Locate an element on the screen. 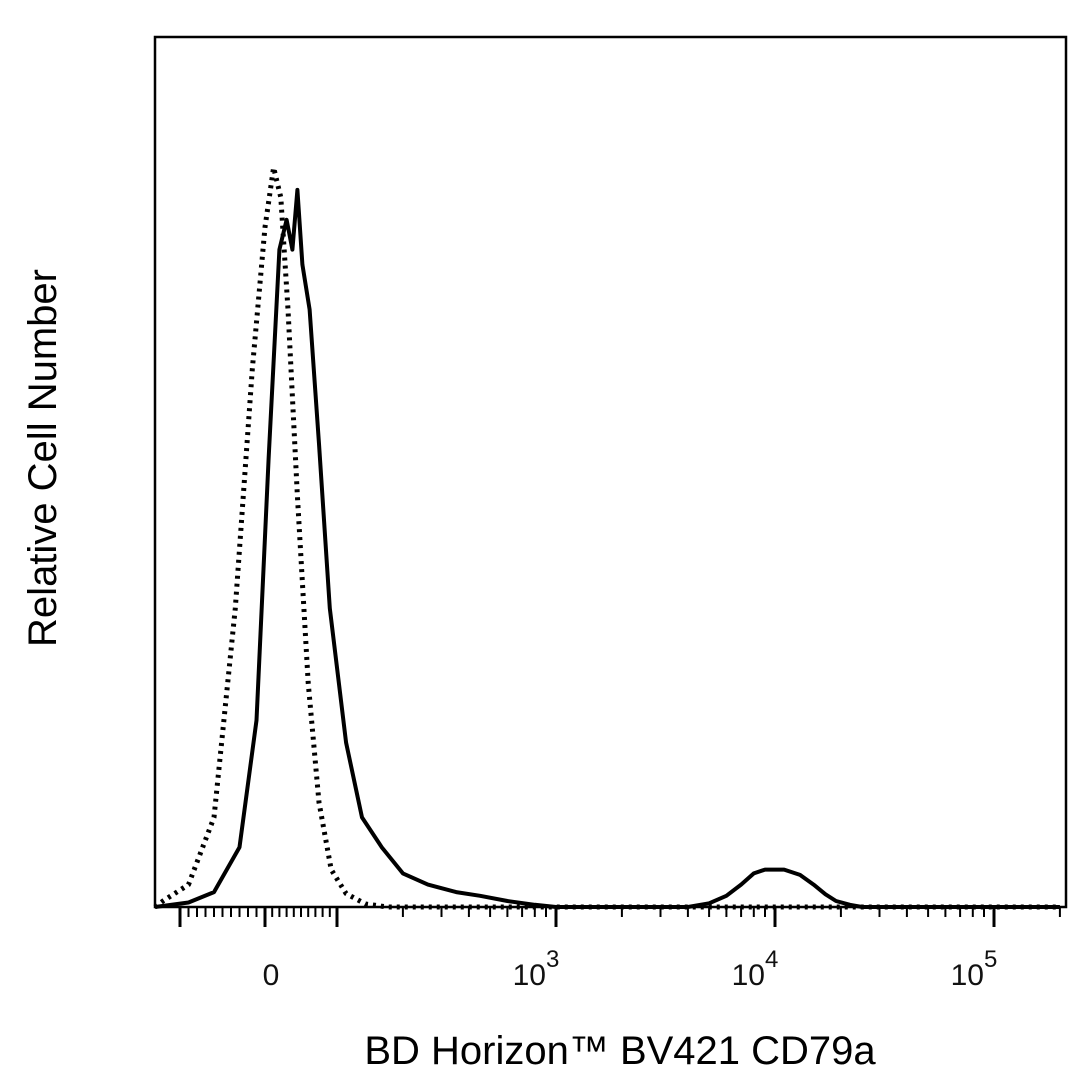  x-tick-label: 10⁵ is located at coordinates (974, 969).